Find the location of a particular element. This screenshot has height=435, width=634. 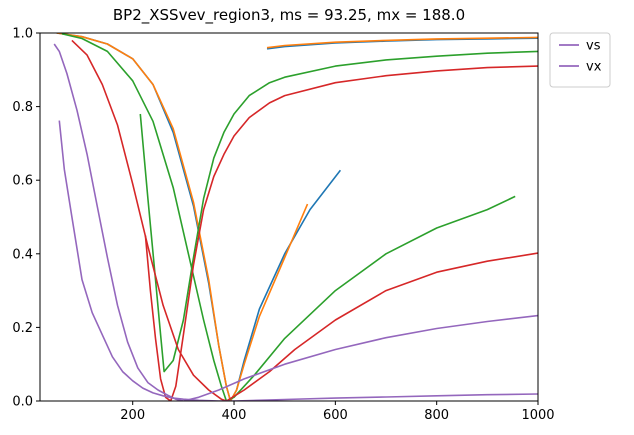

y-tick-label: 1.0 is located at coordinates (22, 34).